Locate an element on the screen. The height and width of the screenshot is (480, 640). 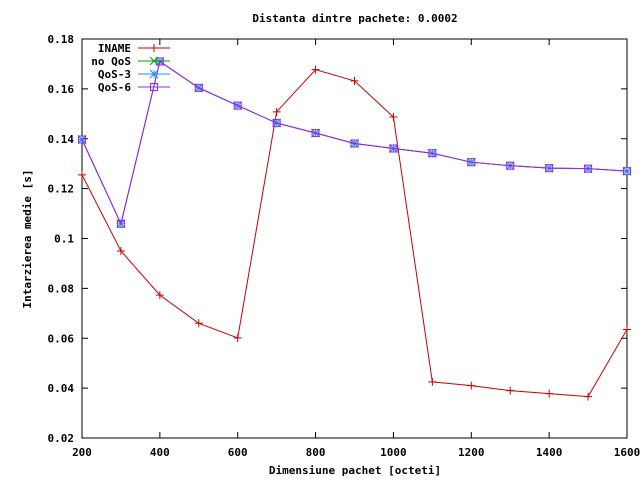
x-tick-label: 1200 is located at coordinates (471, 452).